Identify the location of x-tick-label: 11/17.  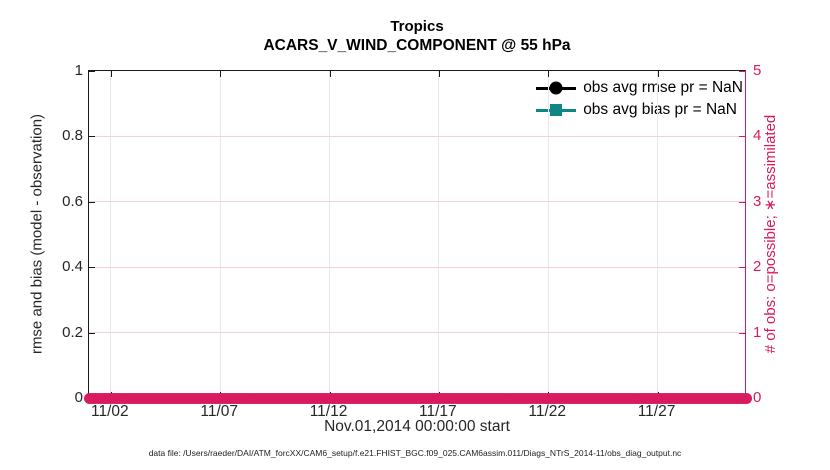
(438, 411).